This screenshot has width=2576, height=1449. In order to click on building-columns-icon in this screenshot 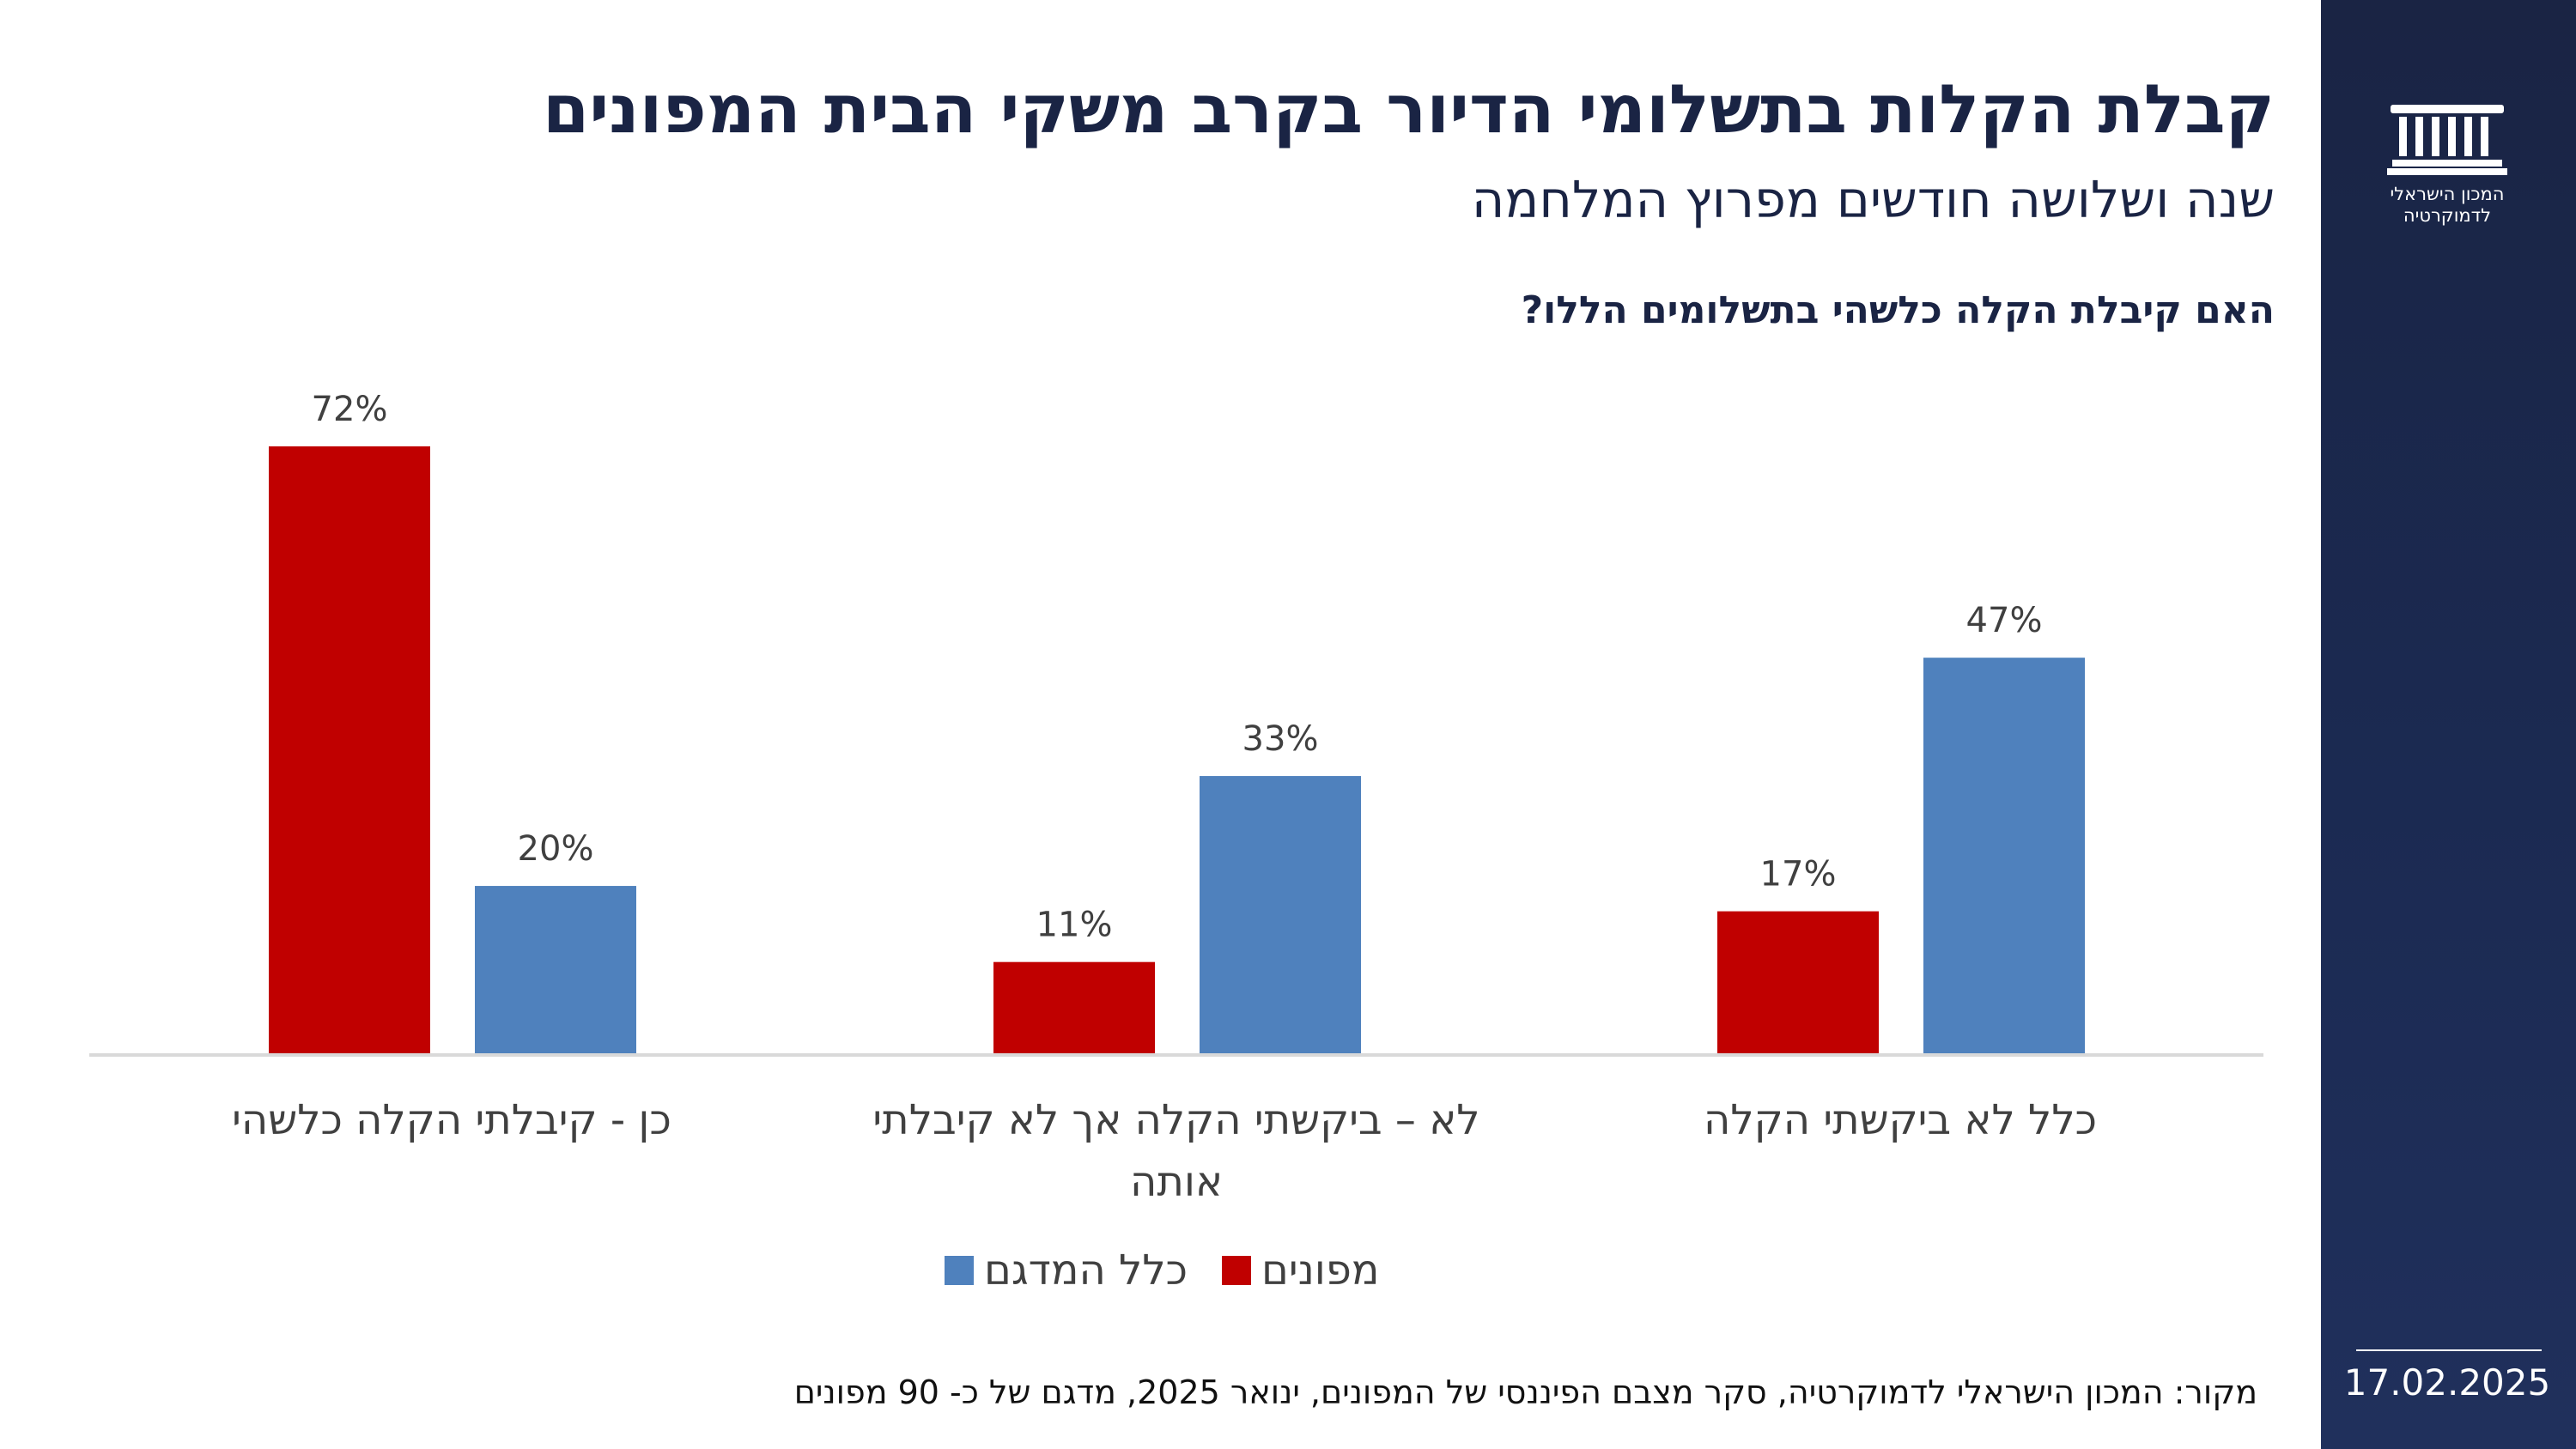, I will do `click(2447, 140)`.